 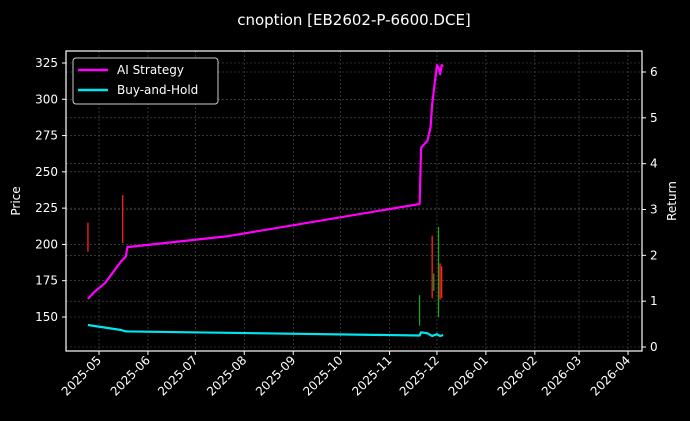 What do you see at coordinates (46, 99) in the screenshot?
I see `y-tick-label: 300` at bounding box center [46, 99].